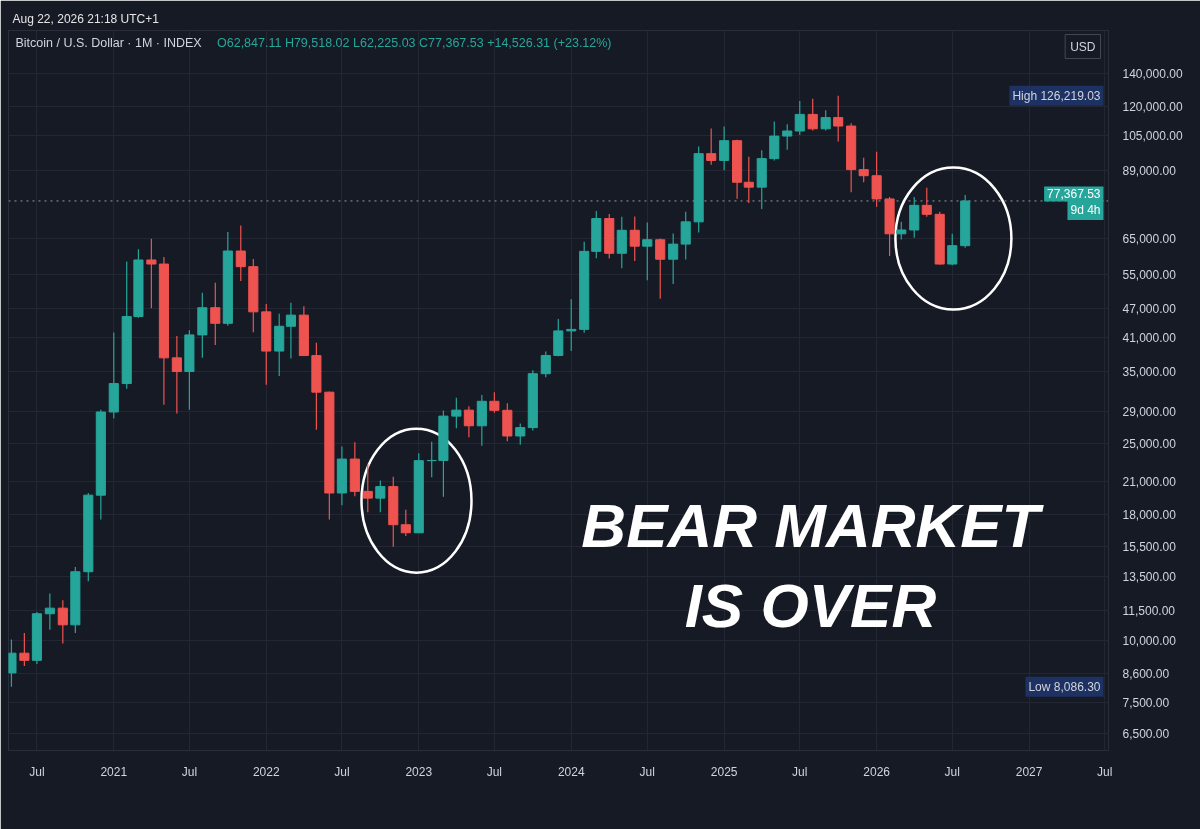 The width and height of the screenshot is (1200, 829). What do you see at coordinates (1149, 372) in the screenshot?
I see `y-tick-label: 35,000.00` at bounding box center [1149, 372].